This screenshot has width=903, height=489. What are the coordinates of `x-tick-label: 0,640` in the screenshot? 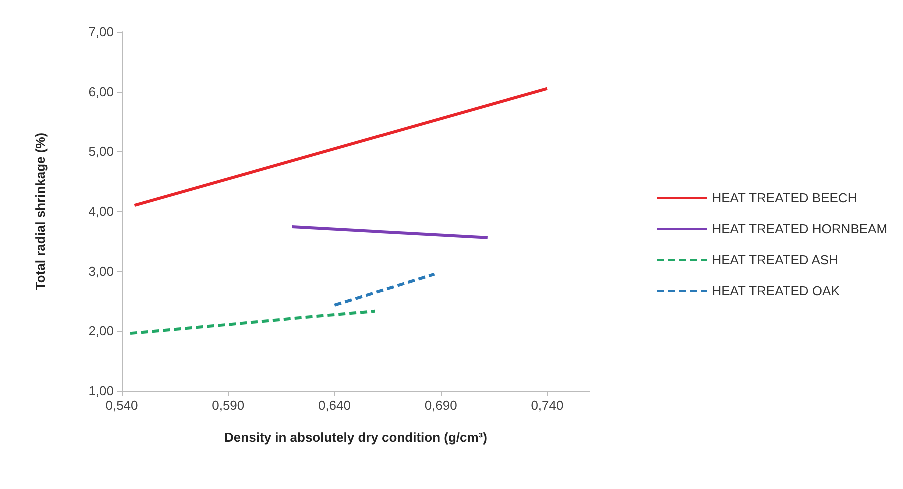 It's located at (334, 405).